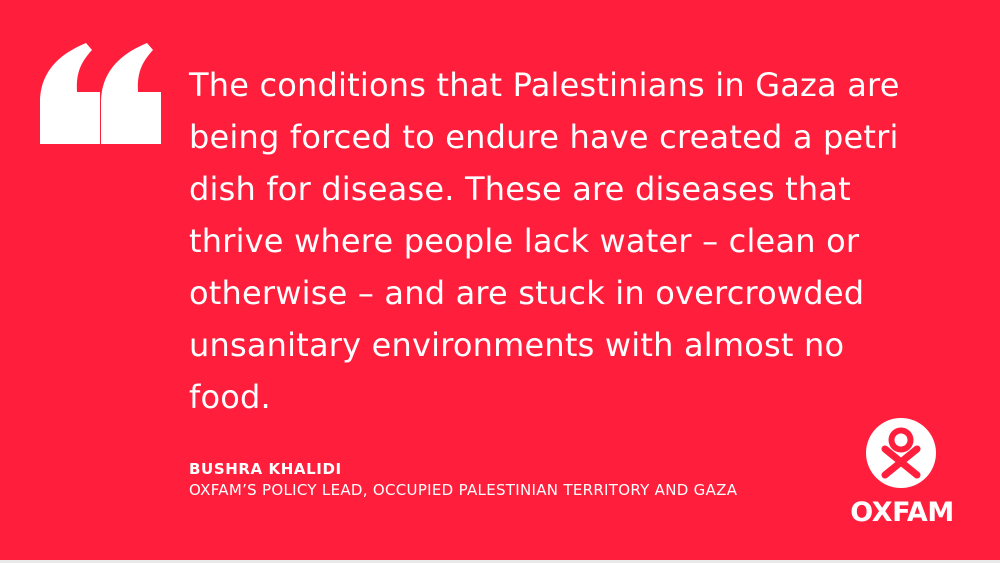  Describe the element at coordinates (901, 453) in the screenshot. I see `oxfam-logo-icon` at that location.